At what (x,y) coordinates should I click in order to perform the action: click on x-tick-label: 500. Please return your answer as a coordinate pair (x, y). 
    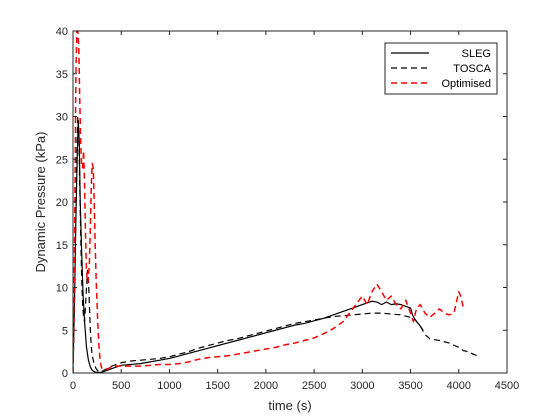
    Looking at the image, I should click on (121, 386).